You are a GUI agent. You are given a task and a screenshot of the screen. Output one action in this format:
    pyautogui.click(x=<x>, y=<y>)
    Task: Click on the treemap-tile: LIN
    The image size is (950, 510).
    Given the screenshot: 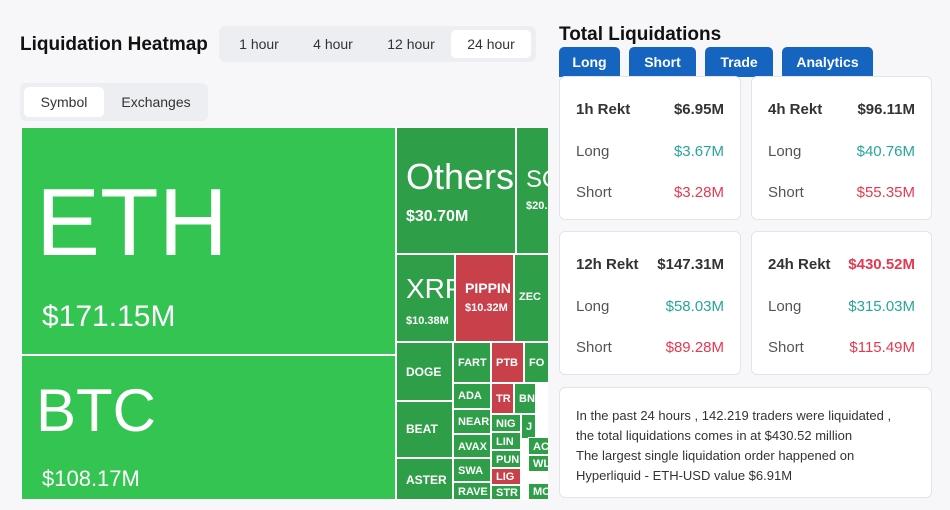 What is the action you would take?
    pyautogui.click(x=506, y=441)
    